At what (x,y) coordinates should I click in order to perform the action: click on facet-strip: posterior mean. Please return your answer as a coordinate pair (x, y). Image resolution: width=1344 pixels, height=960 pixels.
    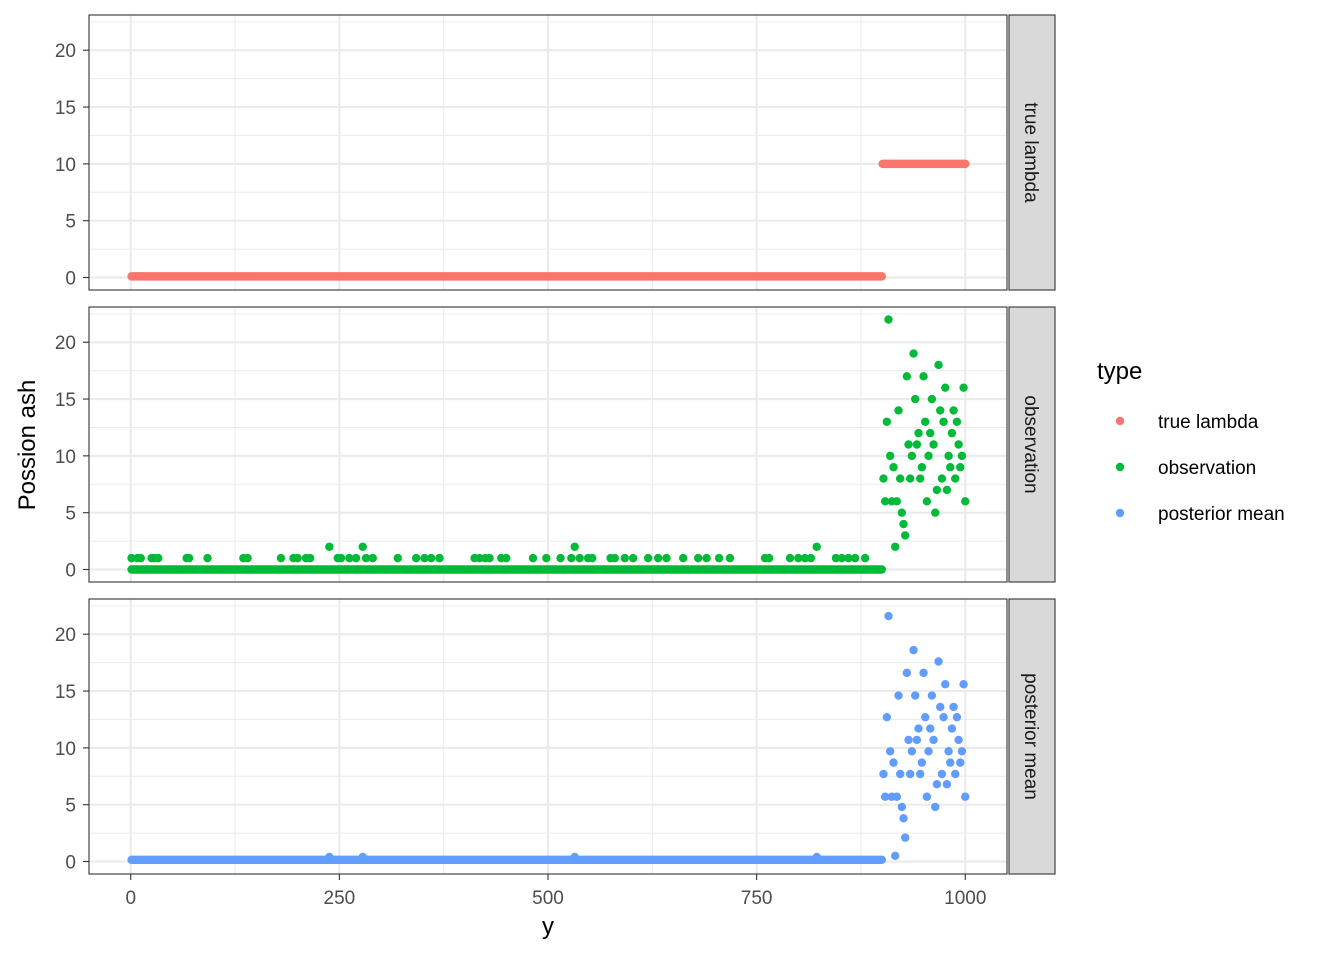
    Looking at the image, I should click on (1032, 736).